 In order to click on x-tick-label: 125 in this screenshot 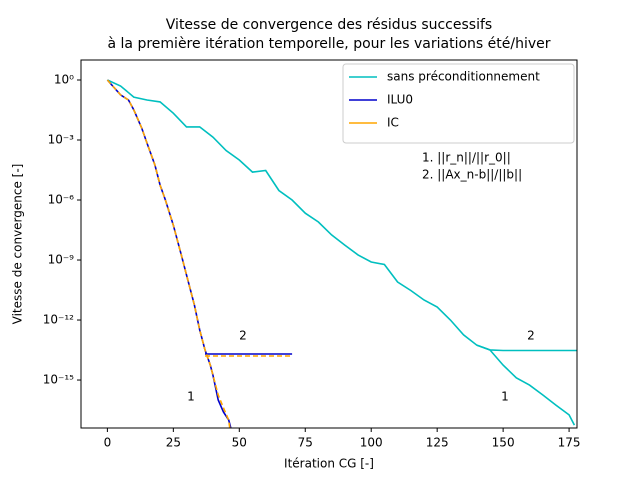, I will do `click(437, 443)`.